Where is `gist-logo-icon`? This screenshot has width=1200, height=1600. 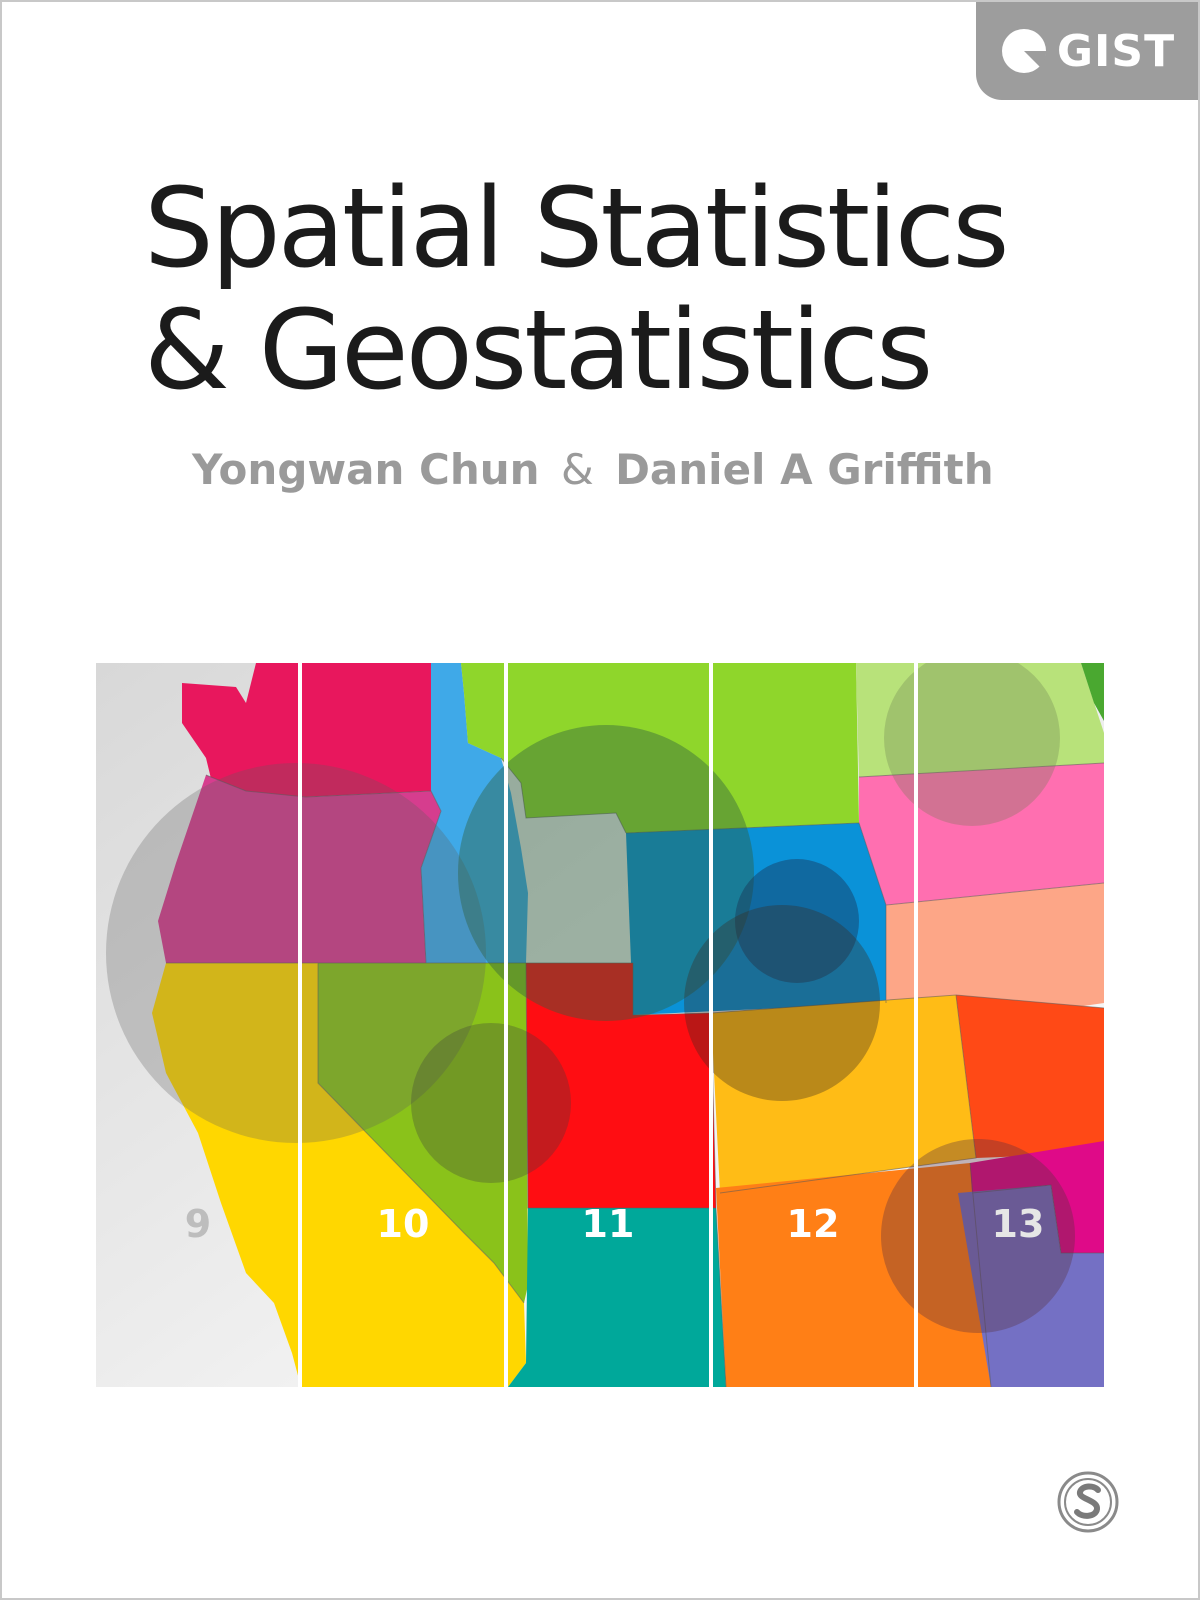
gist-logo-icon is located at coordinates (1023, 51).